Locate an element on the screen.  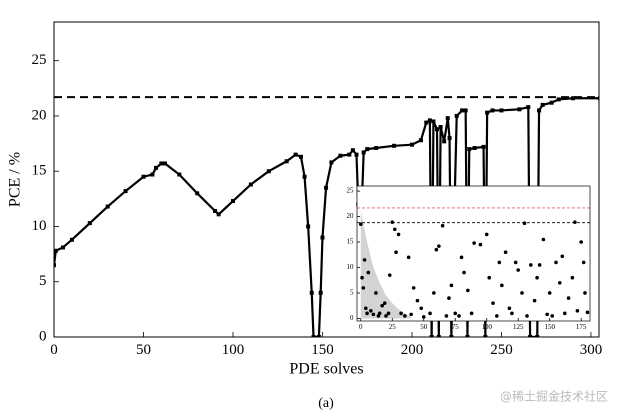
y-tick-label: 20 is located at coordinates (351, 216).